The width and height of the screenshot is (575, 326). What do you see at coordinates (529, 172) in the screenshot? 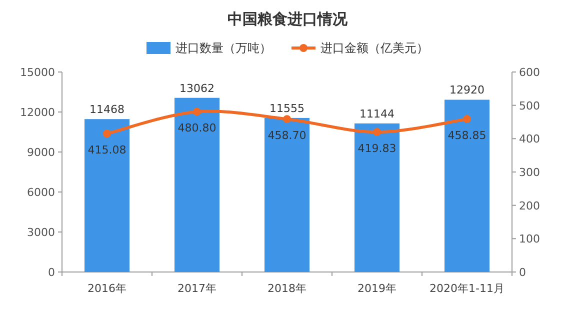
I see `y2-tick-label: 300` at bounding box center [529, 172].